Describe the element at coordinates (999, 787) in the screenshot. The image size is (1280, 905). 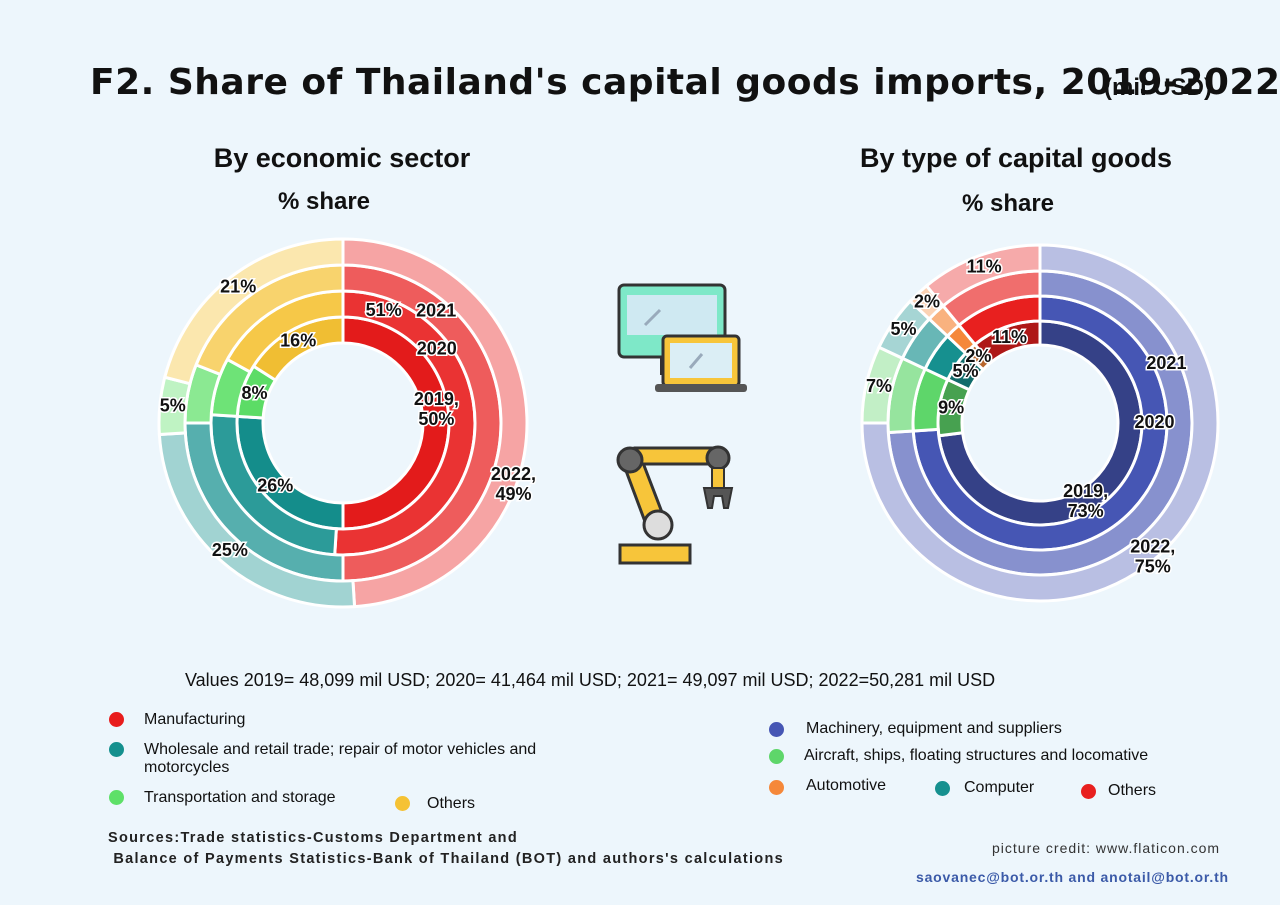
I see `legend-label: Computer` at that location.